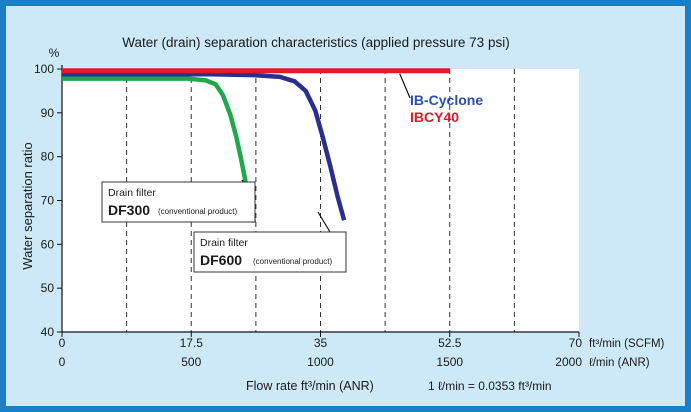  I want to click on df600-callout-note: (conventional product), so click(292, 261).